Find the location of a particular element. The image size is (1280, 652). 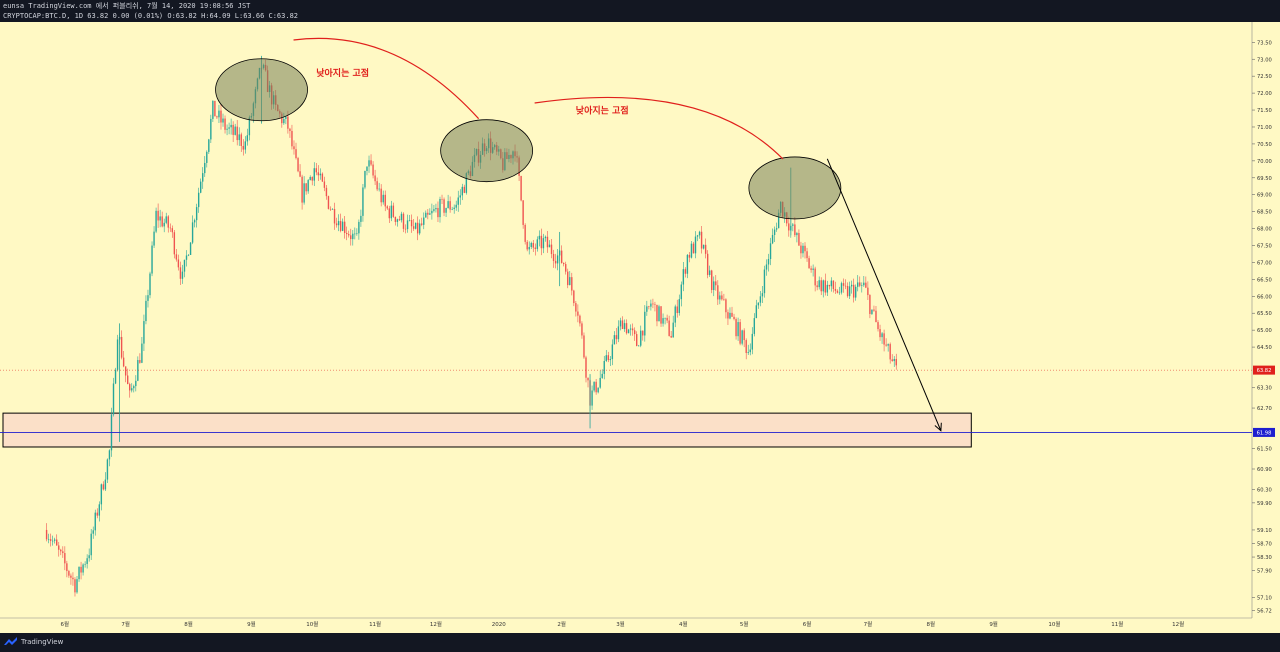

x-tick-label: 6월 is located at coordinates (807, 624).